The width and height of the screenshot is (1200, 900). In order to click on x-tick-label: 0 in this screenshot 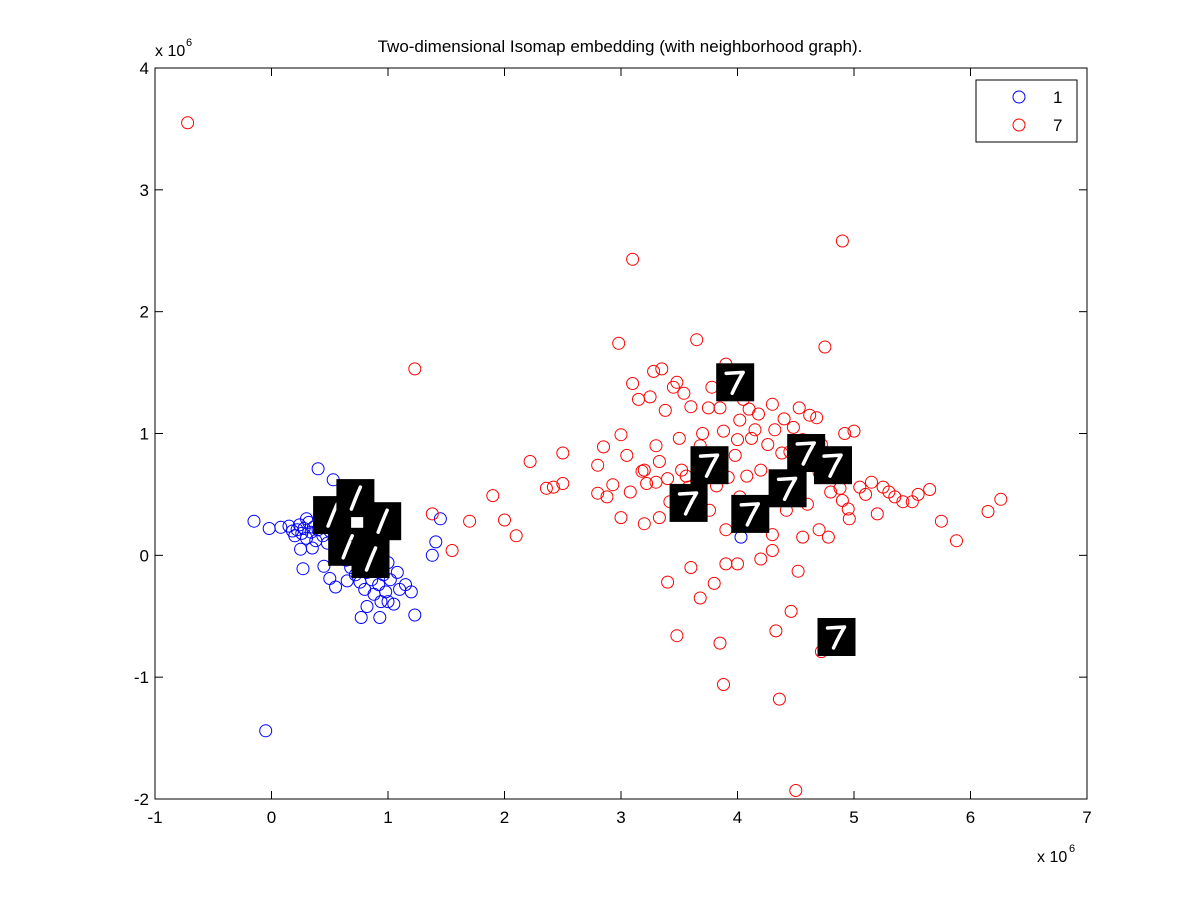, I will do `click(271, 817)`.